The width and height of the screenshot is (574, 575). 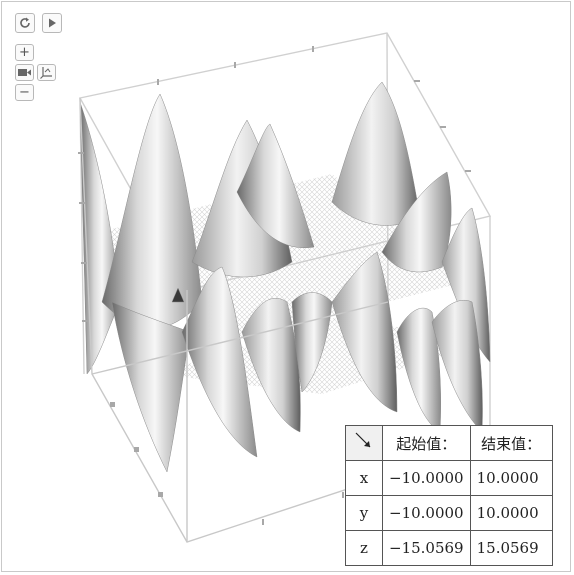 What do you see at coordinates (426, 443) in the screenshot?
I see `header-start: 起始值：` at bounding box center [426, 443].